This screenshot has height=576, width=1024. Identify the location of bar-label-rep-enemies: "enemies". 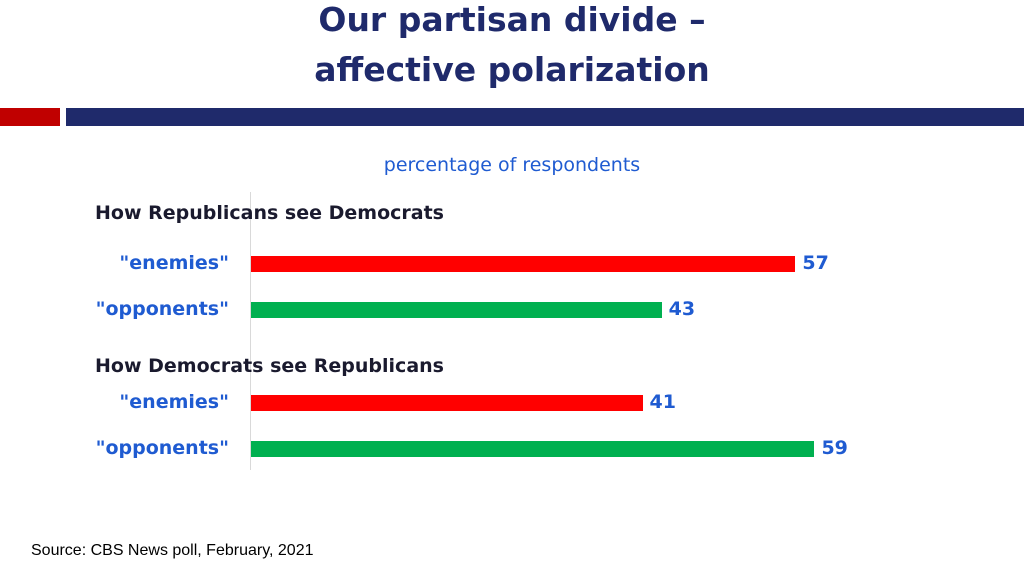
(174, 263).